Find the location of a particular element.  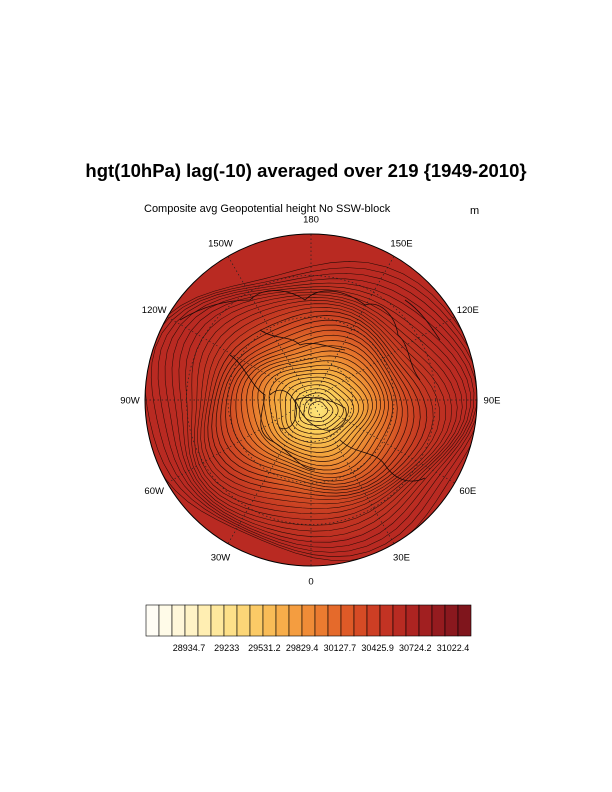

colorbar-label: 29829.4 is located at coordinates (302, 648).